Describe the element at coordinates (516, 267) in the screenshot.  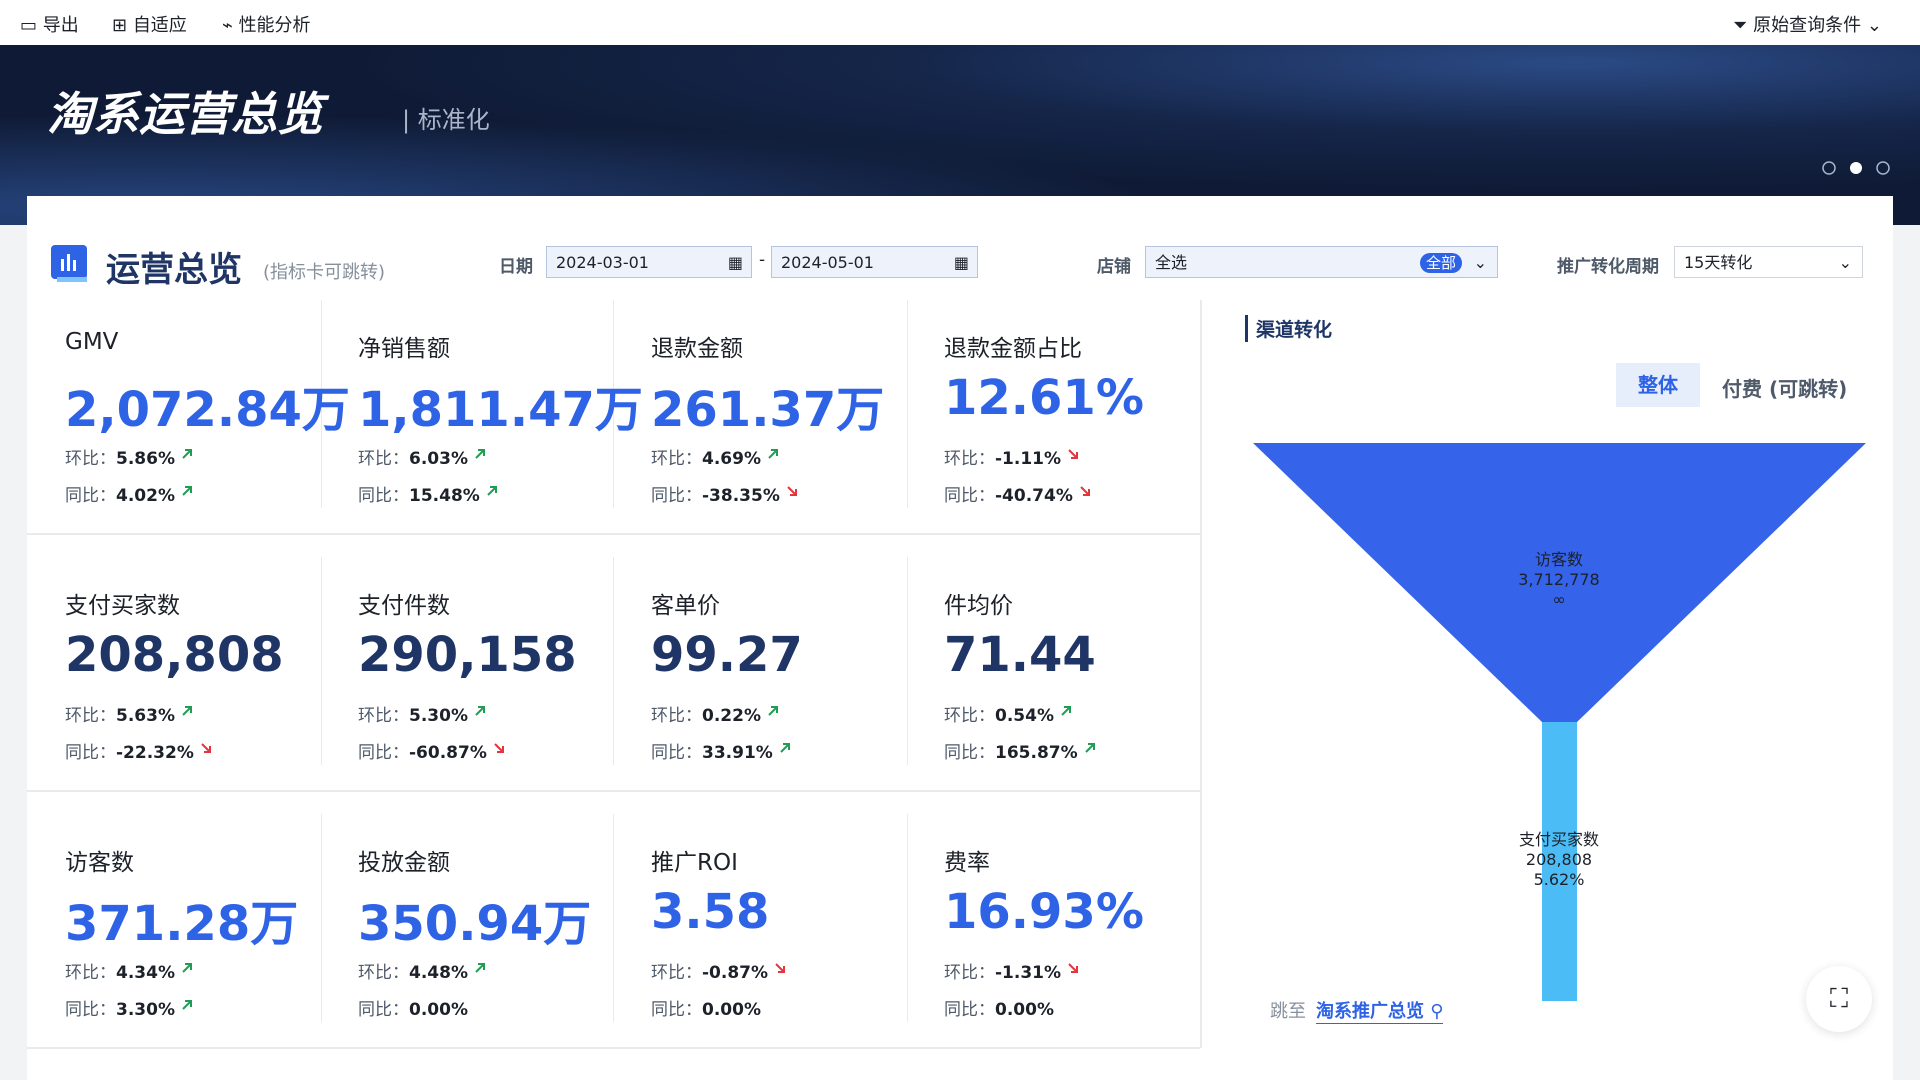
I see `date-label: 日期` at that location.